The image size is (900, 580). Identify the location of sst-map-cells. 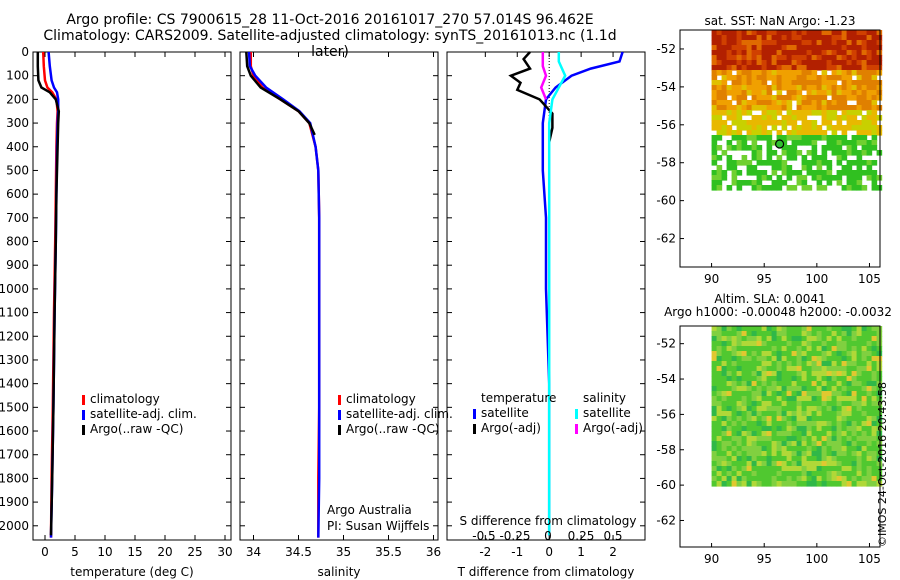
(797, 110).